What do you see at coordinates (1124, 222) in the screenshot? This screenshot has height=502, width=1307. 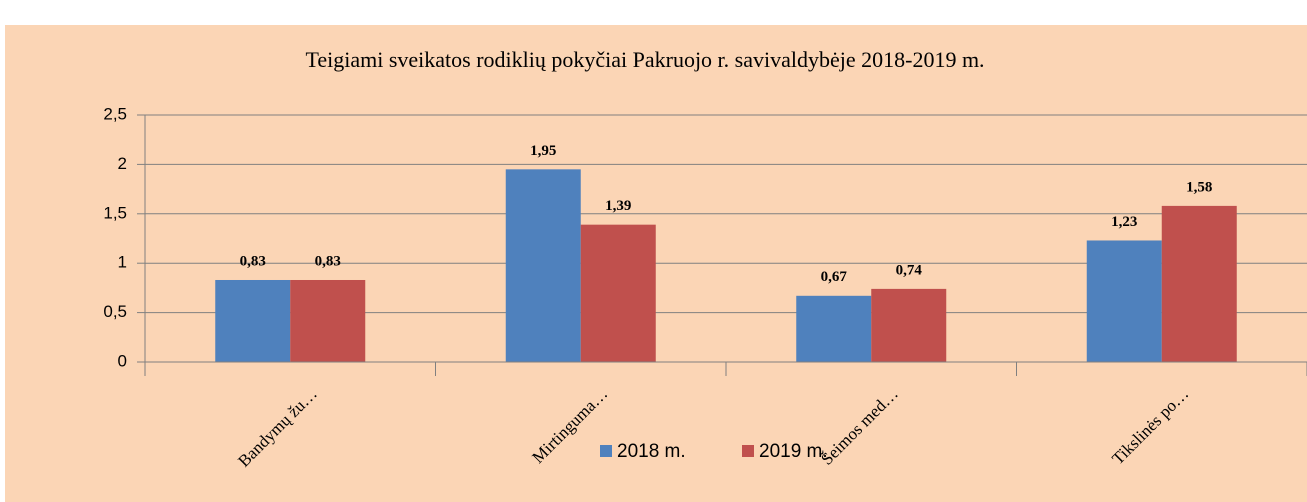 I see `data-label: 1,23` at bounding box center [1124, 222].